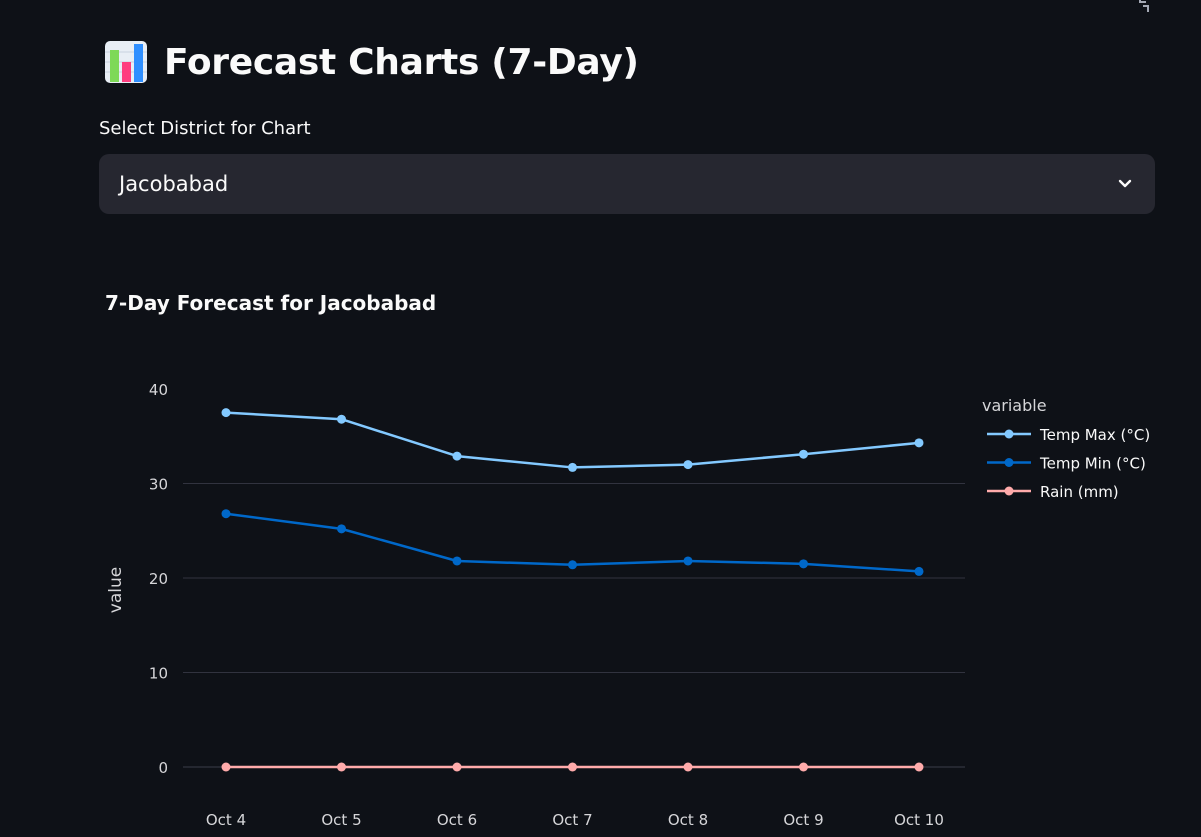 The height and width of the screenshot is (837, 1201). I want to click on chevron-down-icon, so click(1125, 184).